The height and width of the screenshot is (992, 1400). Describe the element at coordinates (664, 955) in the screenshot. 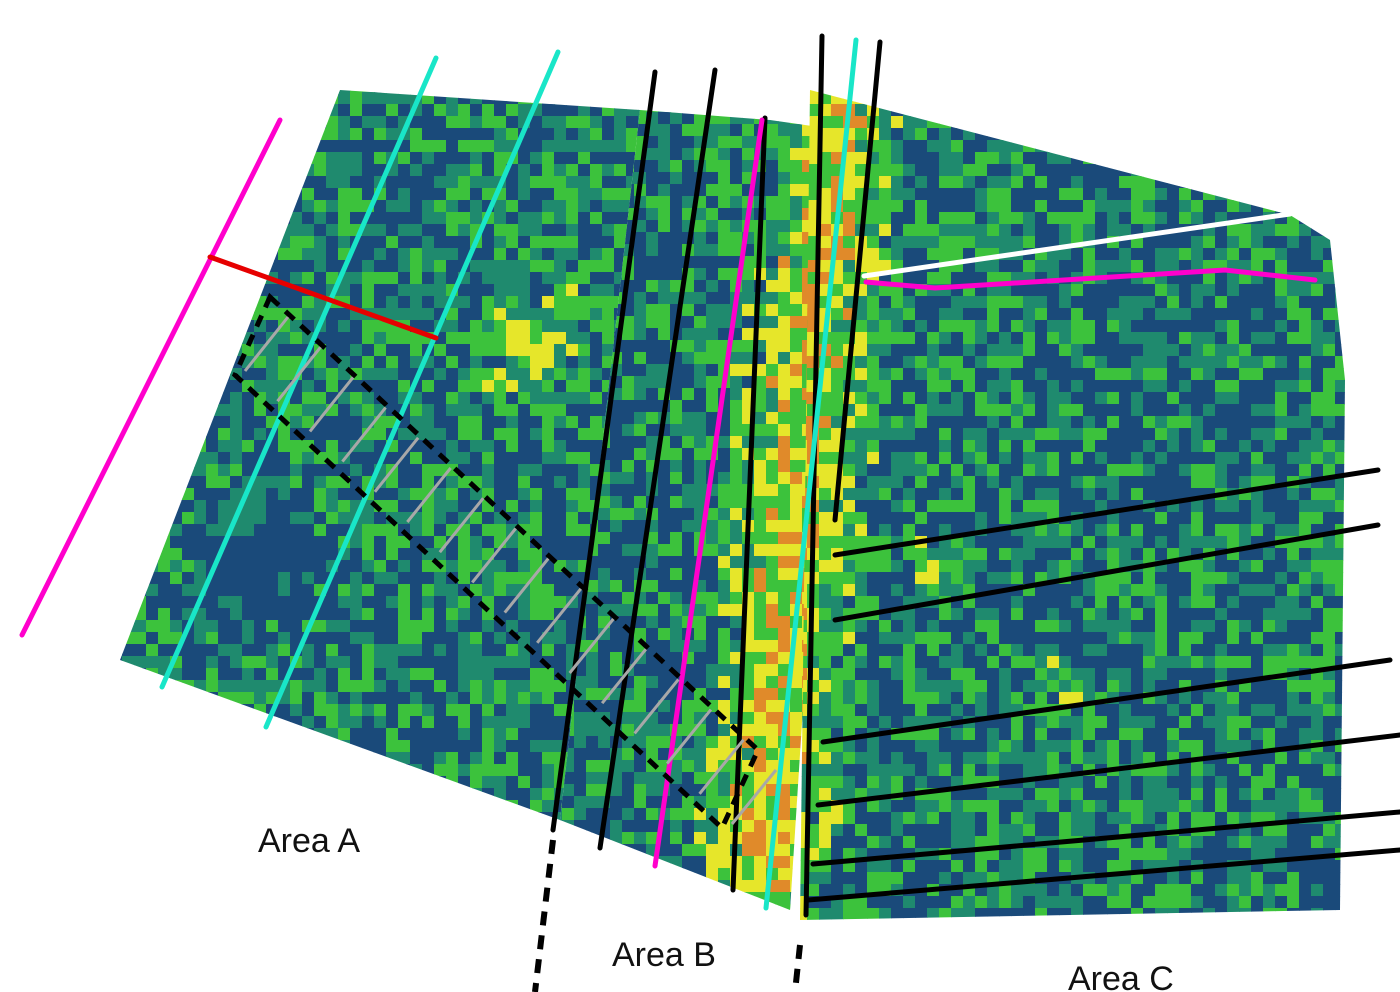

I see `area-b-label: Area B` at that location.